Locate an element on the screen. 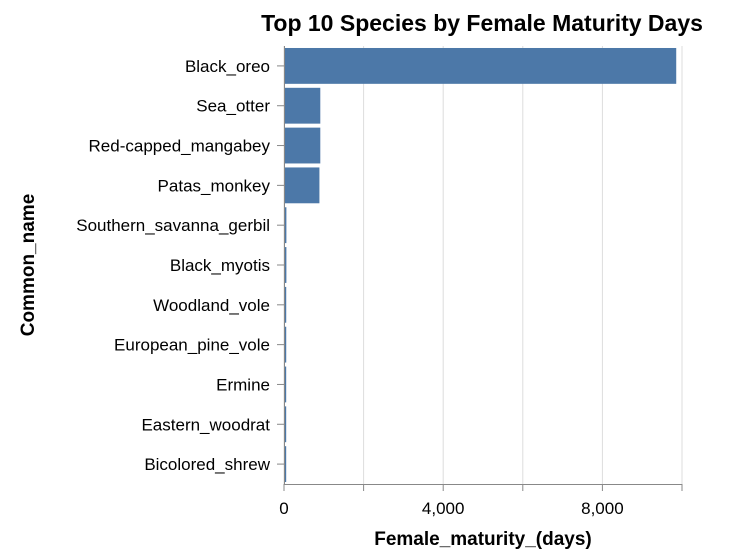  y-tick-label: Southern_savanna_gerbil is located at coordinates (173, 225).